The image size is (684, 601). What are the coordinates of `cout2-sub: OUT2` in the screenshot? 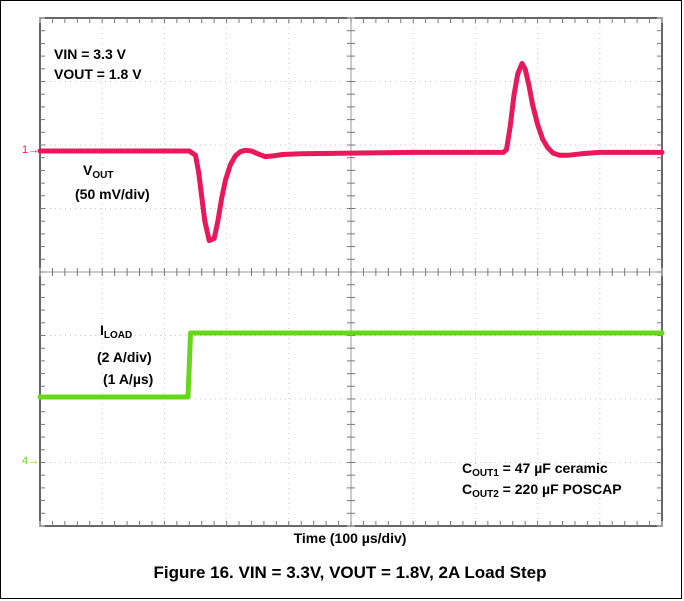 It's located at (485, 494).